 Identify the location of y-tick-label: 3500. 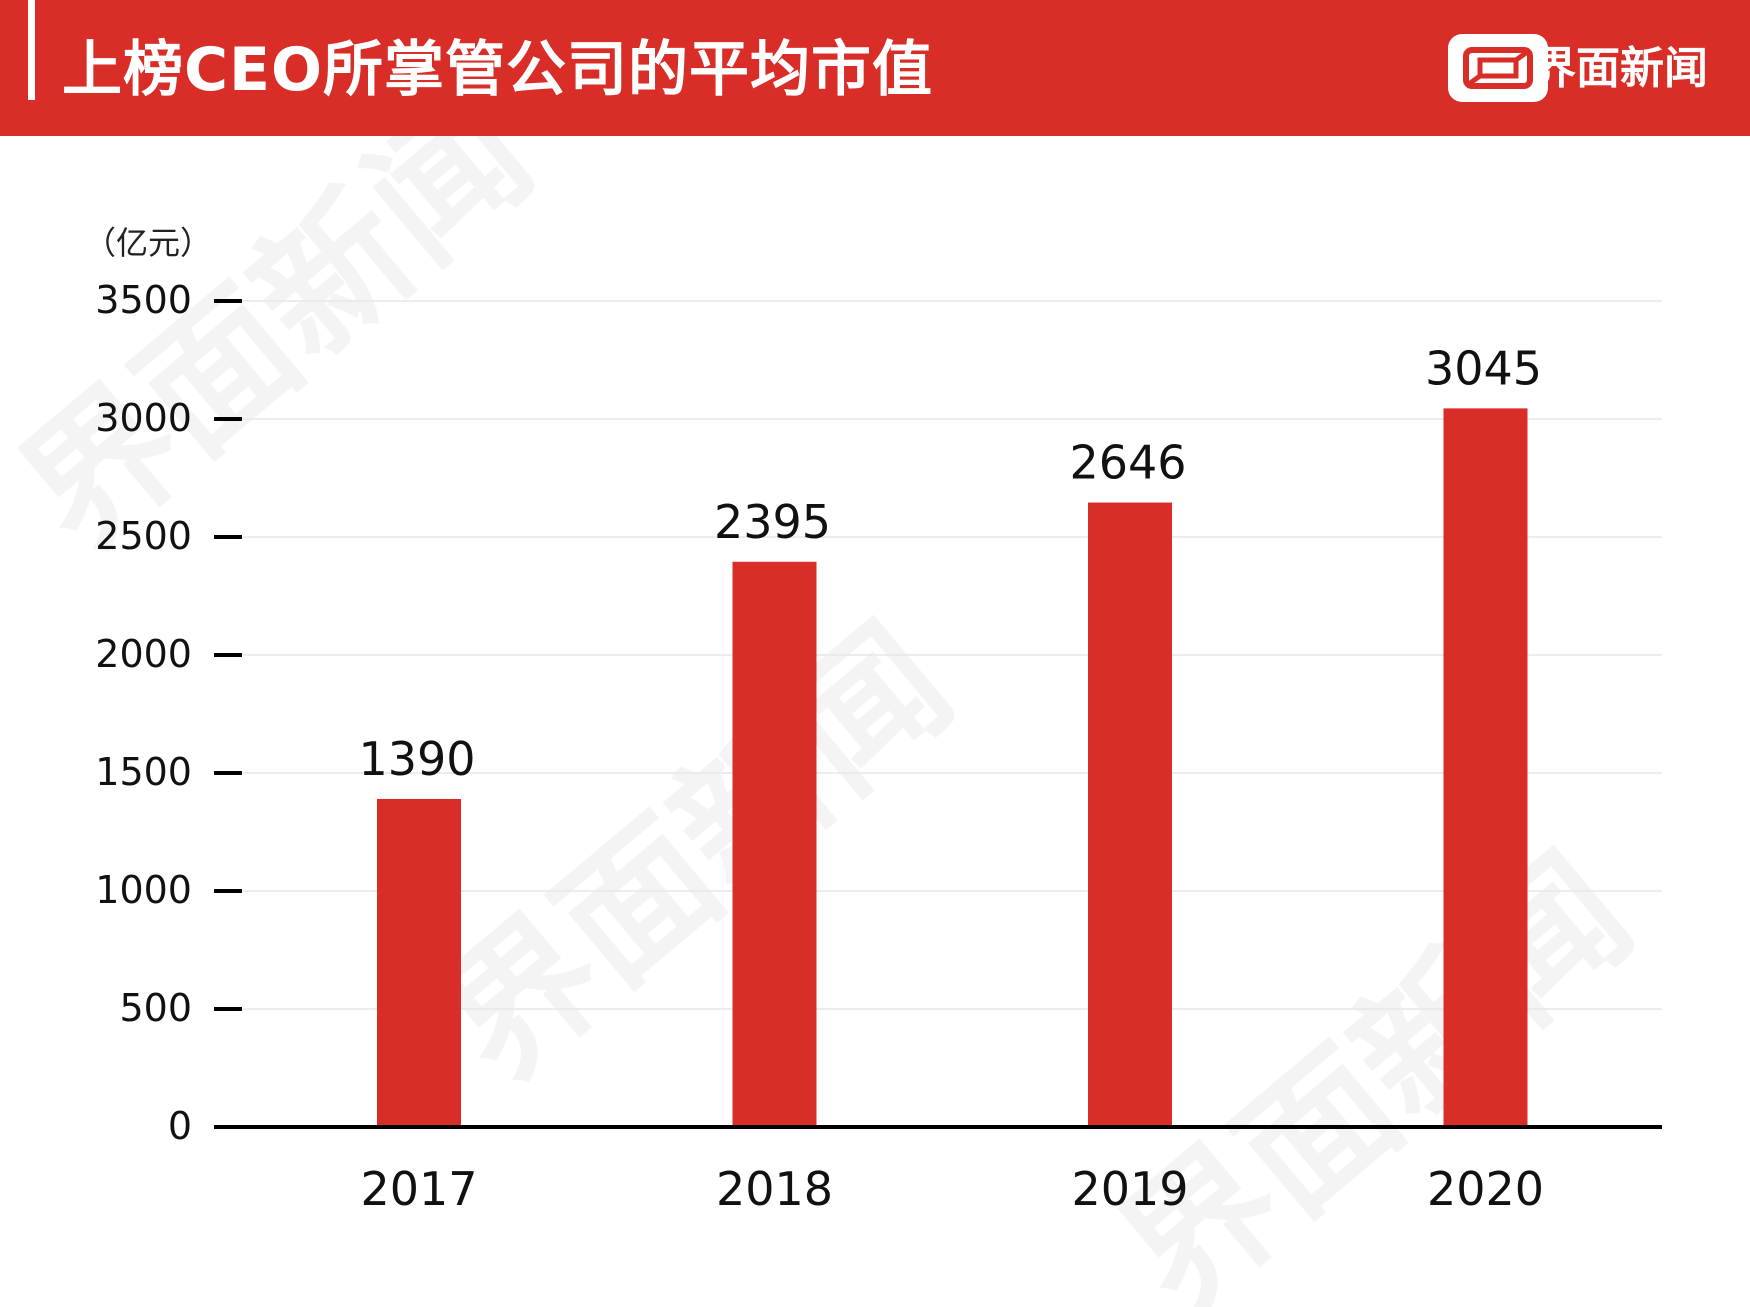
(143, 300).